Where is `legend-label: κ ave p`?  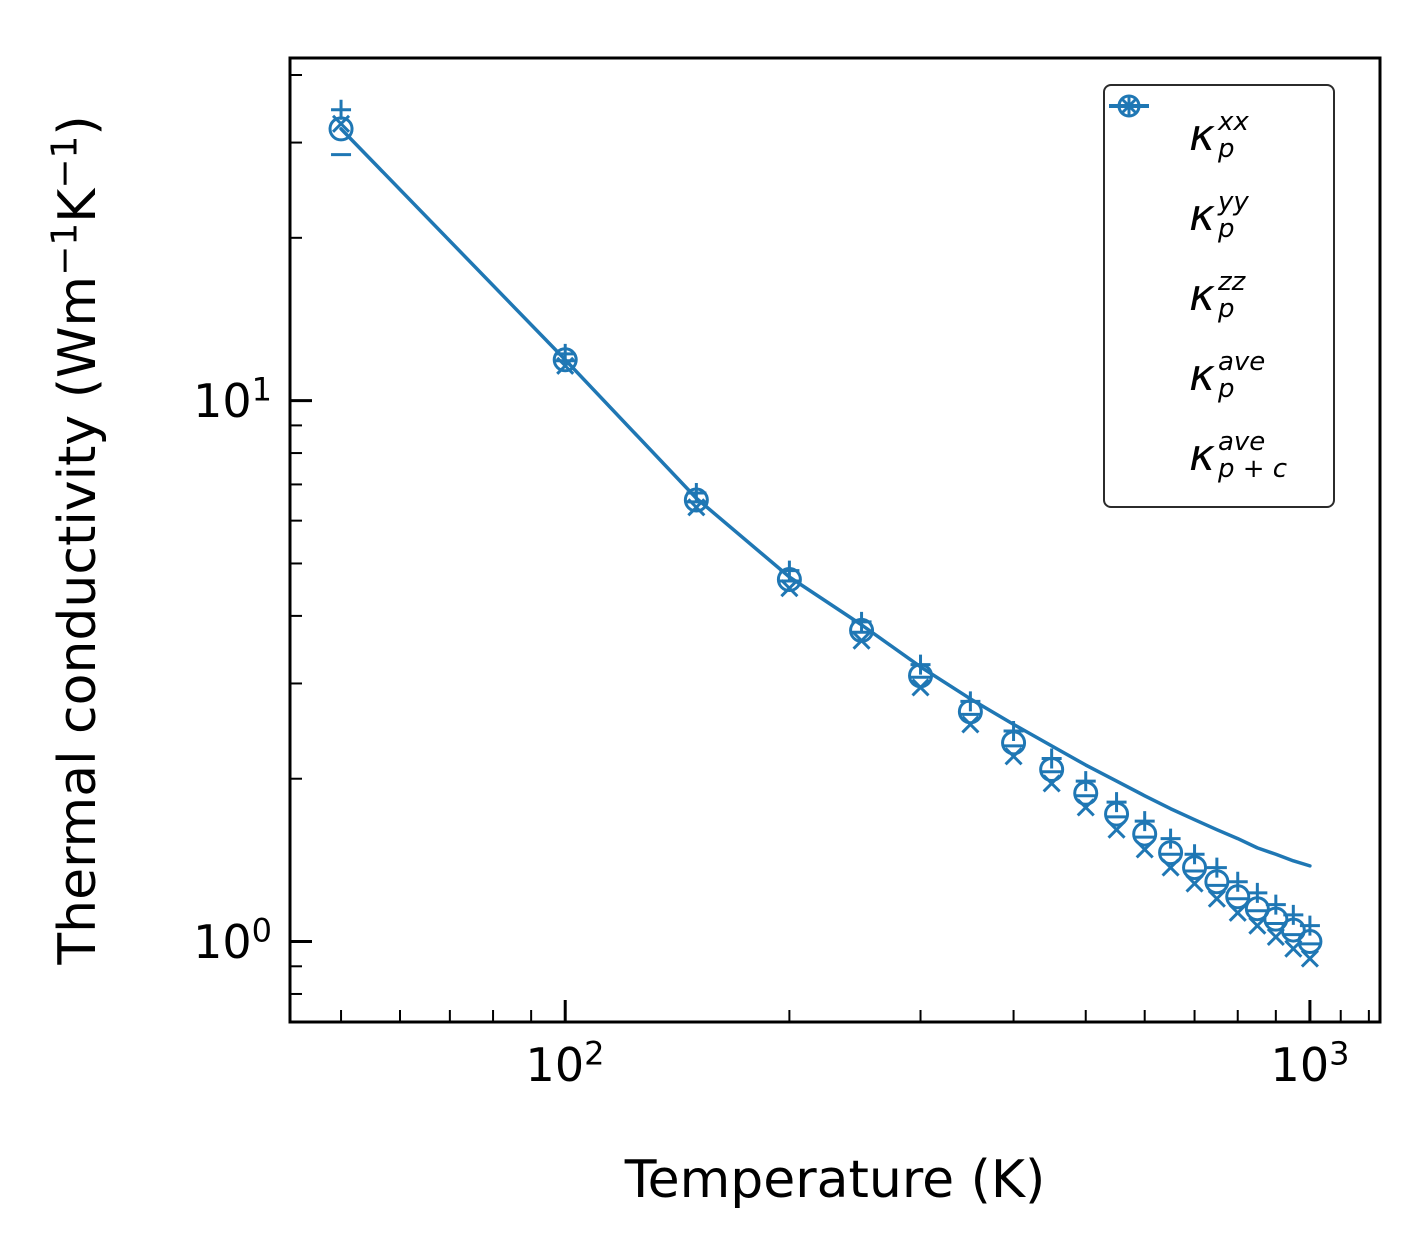 legend-label: κ ave p is located at coordinates (1227, 375).